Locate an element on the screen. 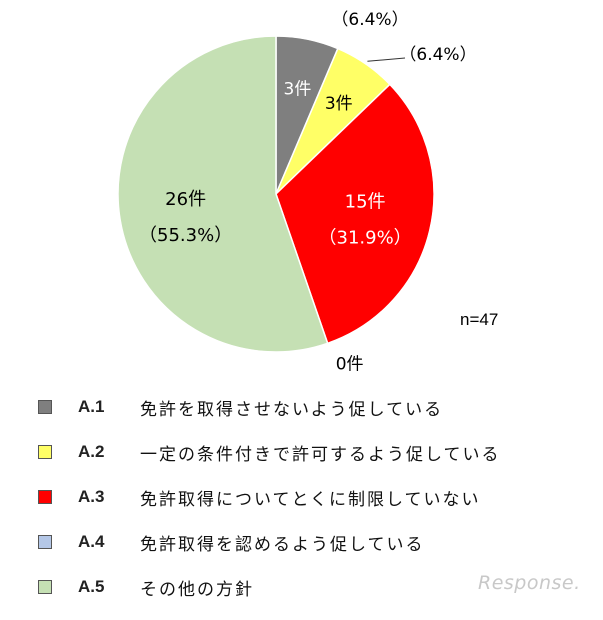 This screenshot has height=620, width=603. legend-item-a3: A.3 免許取得についてとくに制限していない is located at coordinates (308, 497).